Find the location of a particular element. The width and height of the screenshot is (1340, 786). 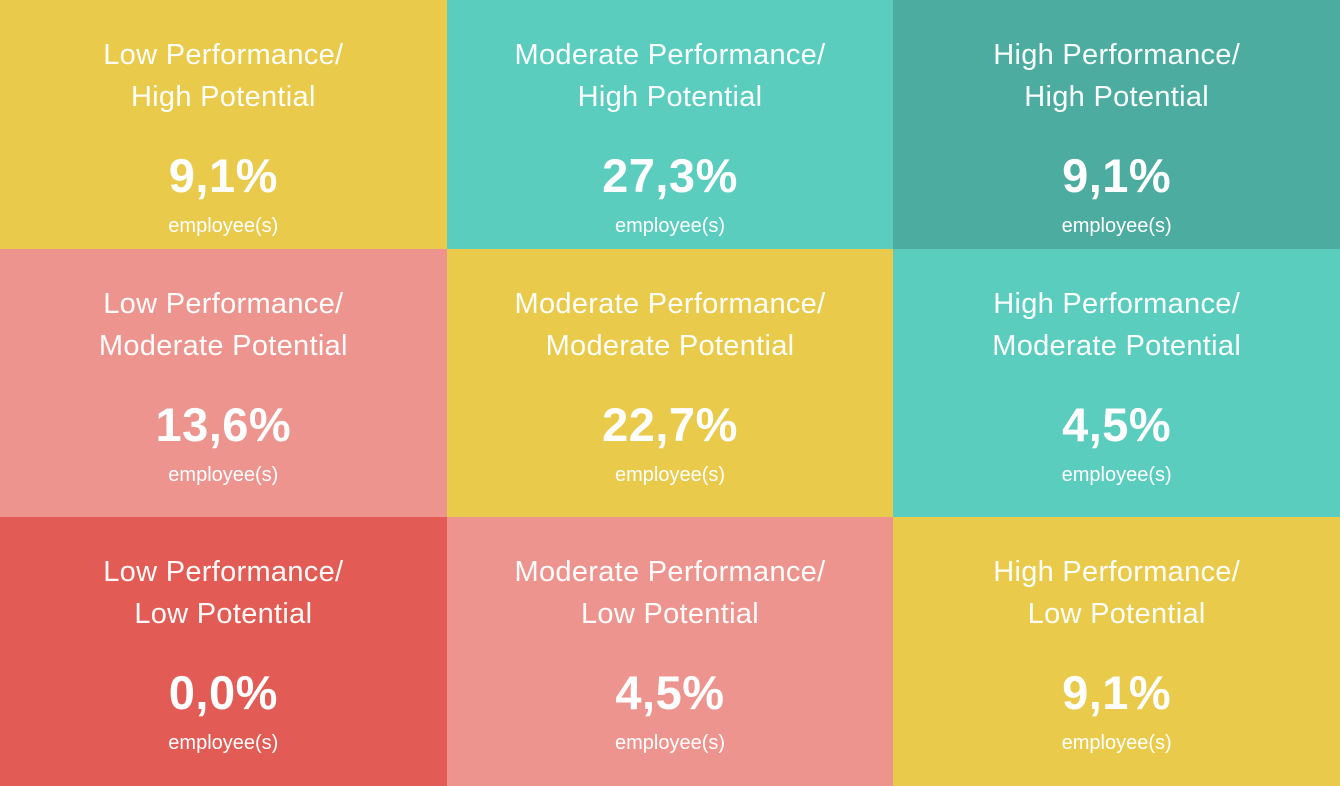

cell-title: Low Performance/Moderate Potential is located at coordinates (223, 325).